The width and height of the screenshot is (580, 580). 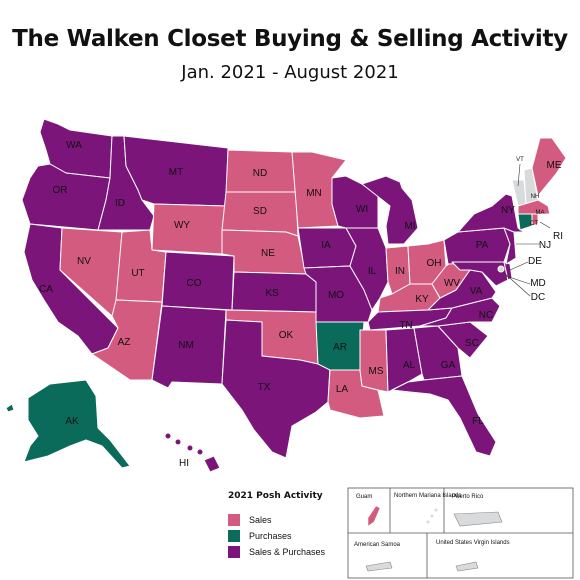 What do you see at coordinates (540, 213) in the screenshot?
I see `label-ma: MA` at bounding box center [540, 213].